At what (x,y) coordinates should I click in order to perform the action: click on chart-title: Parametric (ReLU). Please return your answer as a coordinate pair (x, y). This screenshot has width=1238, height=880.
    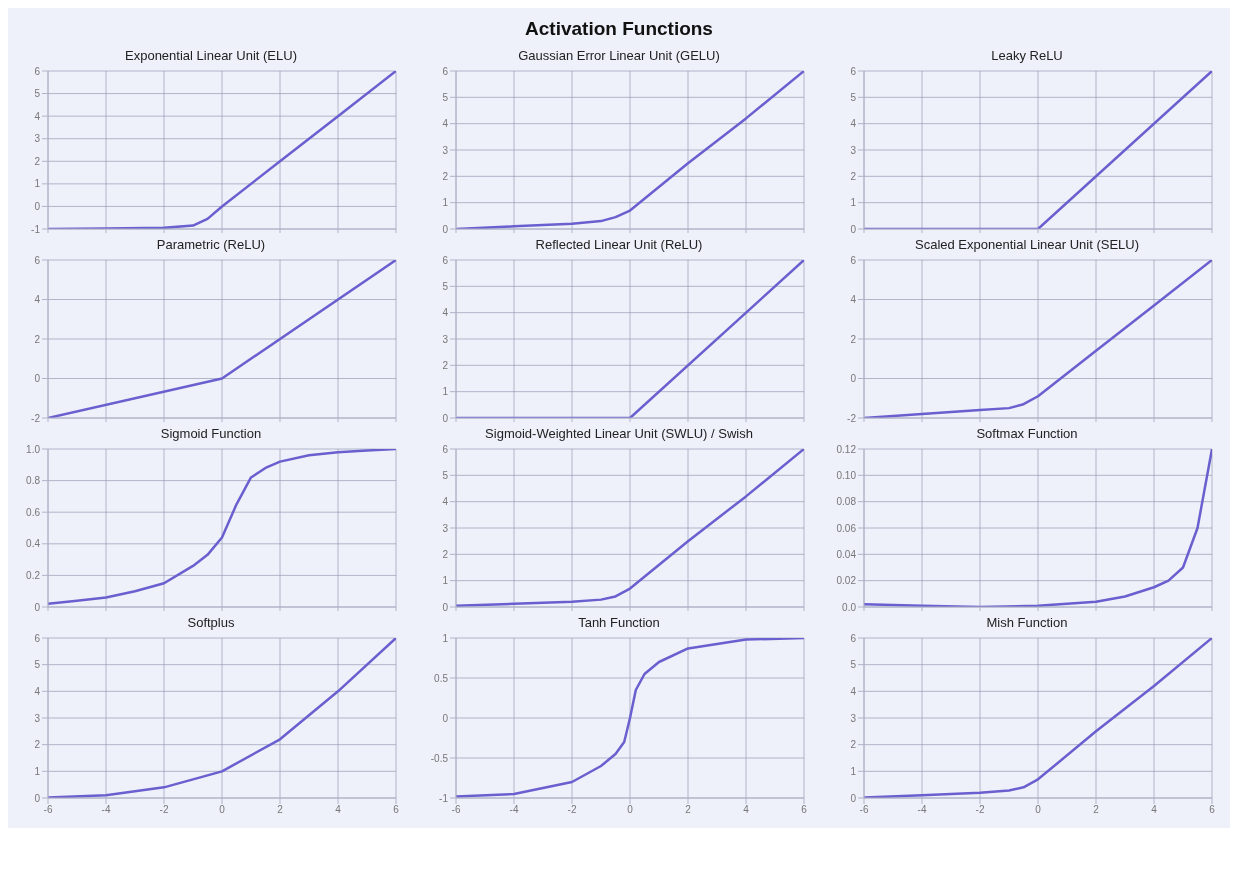
    Looking at the image, I should click on (211, 244).